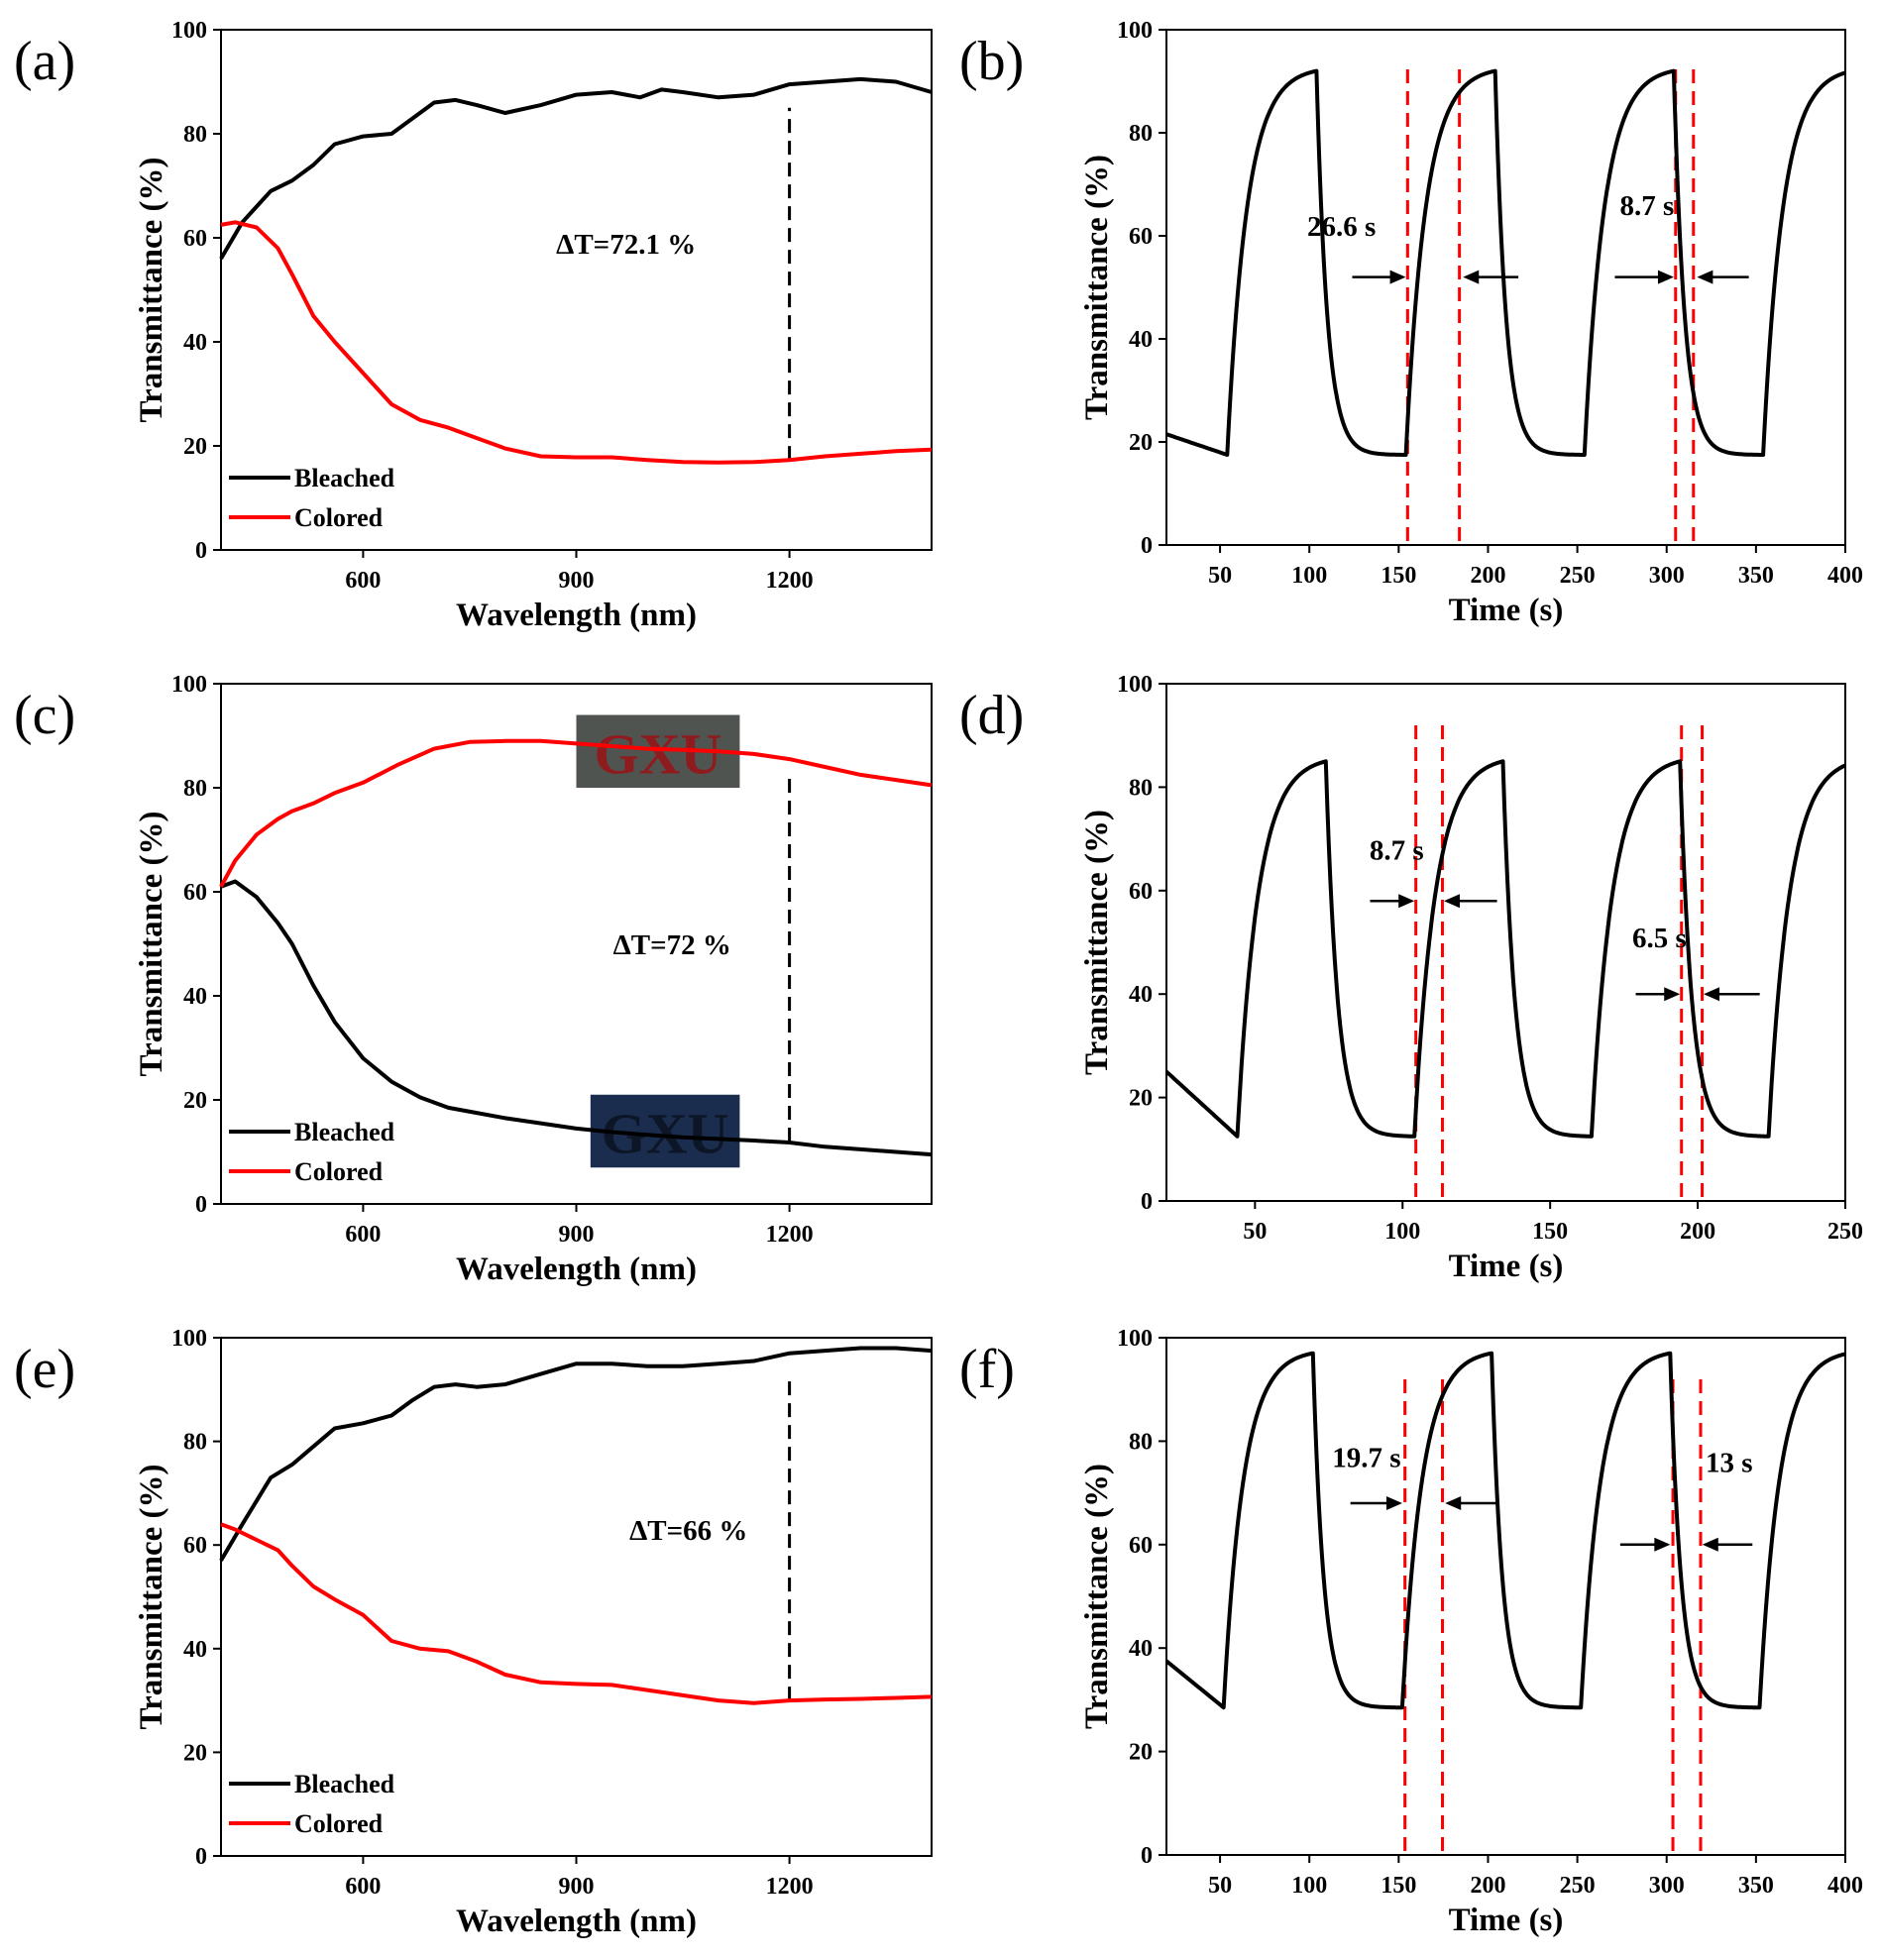 This screenshot has width=1879, height=1960. What do you see at coordinates (1697, 1232) in the screenshot?
I see `x-tick-label: 200` at bounding box center [1697, 1232].